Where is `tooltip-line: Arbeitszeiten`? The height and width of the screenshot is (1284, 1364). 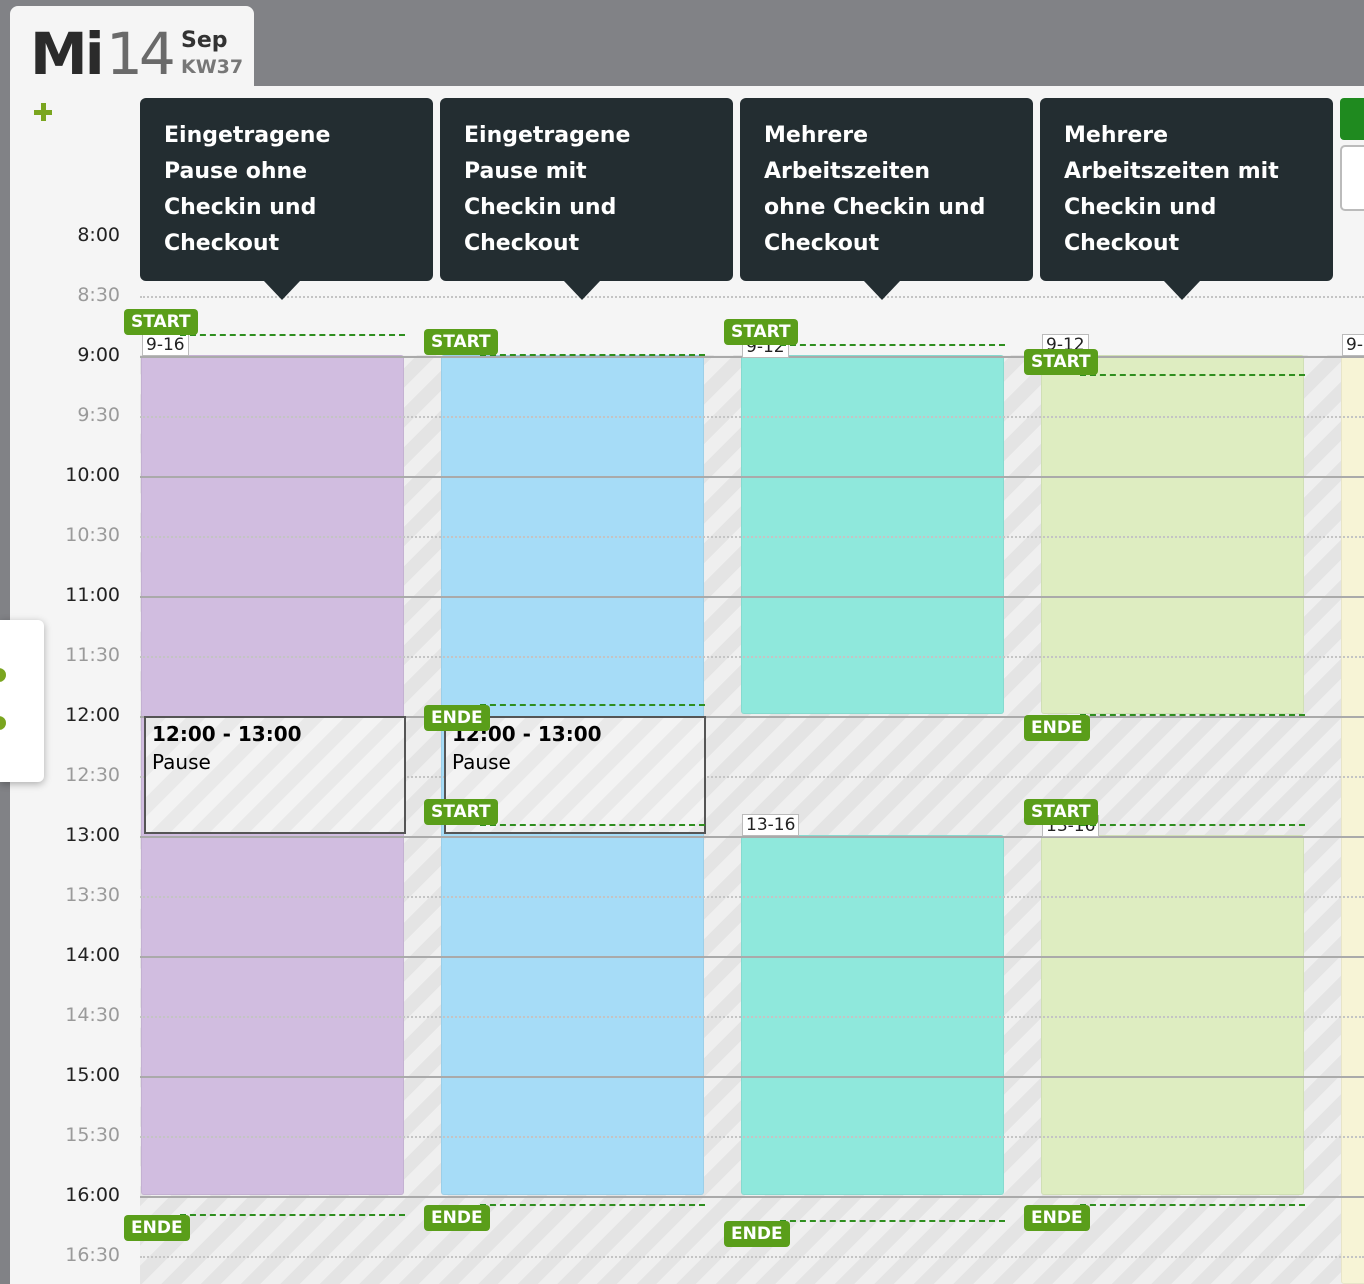
tooltip-line: Arbeitszeiten is located at coordinates (847, 171).